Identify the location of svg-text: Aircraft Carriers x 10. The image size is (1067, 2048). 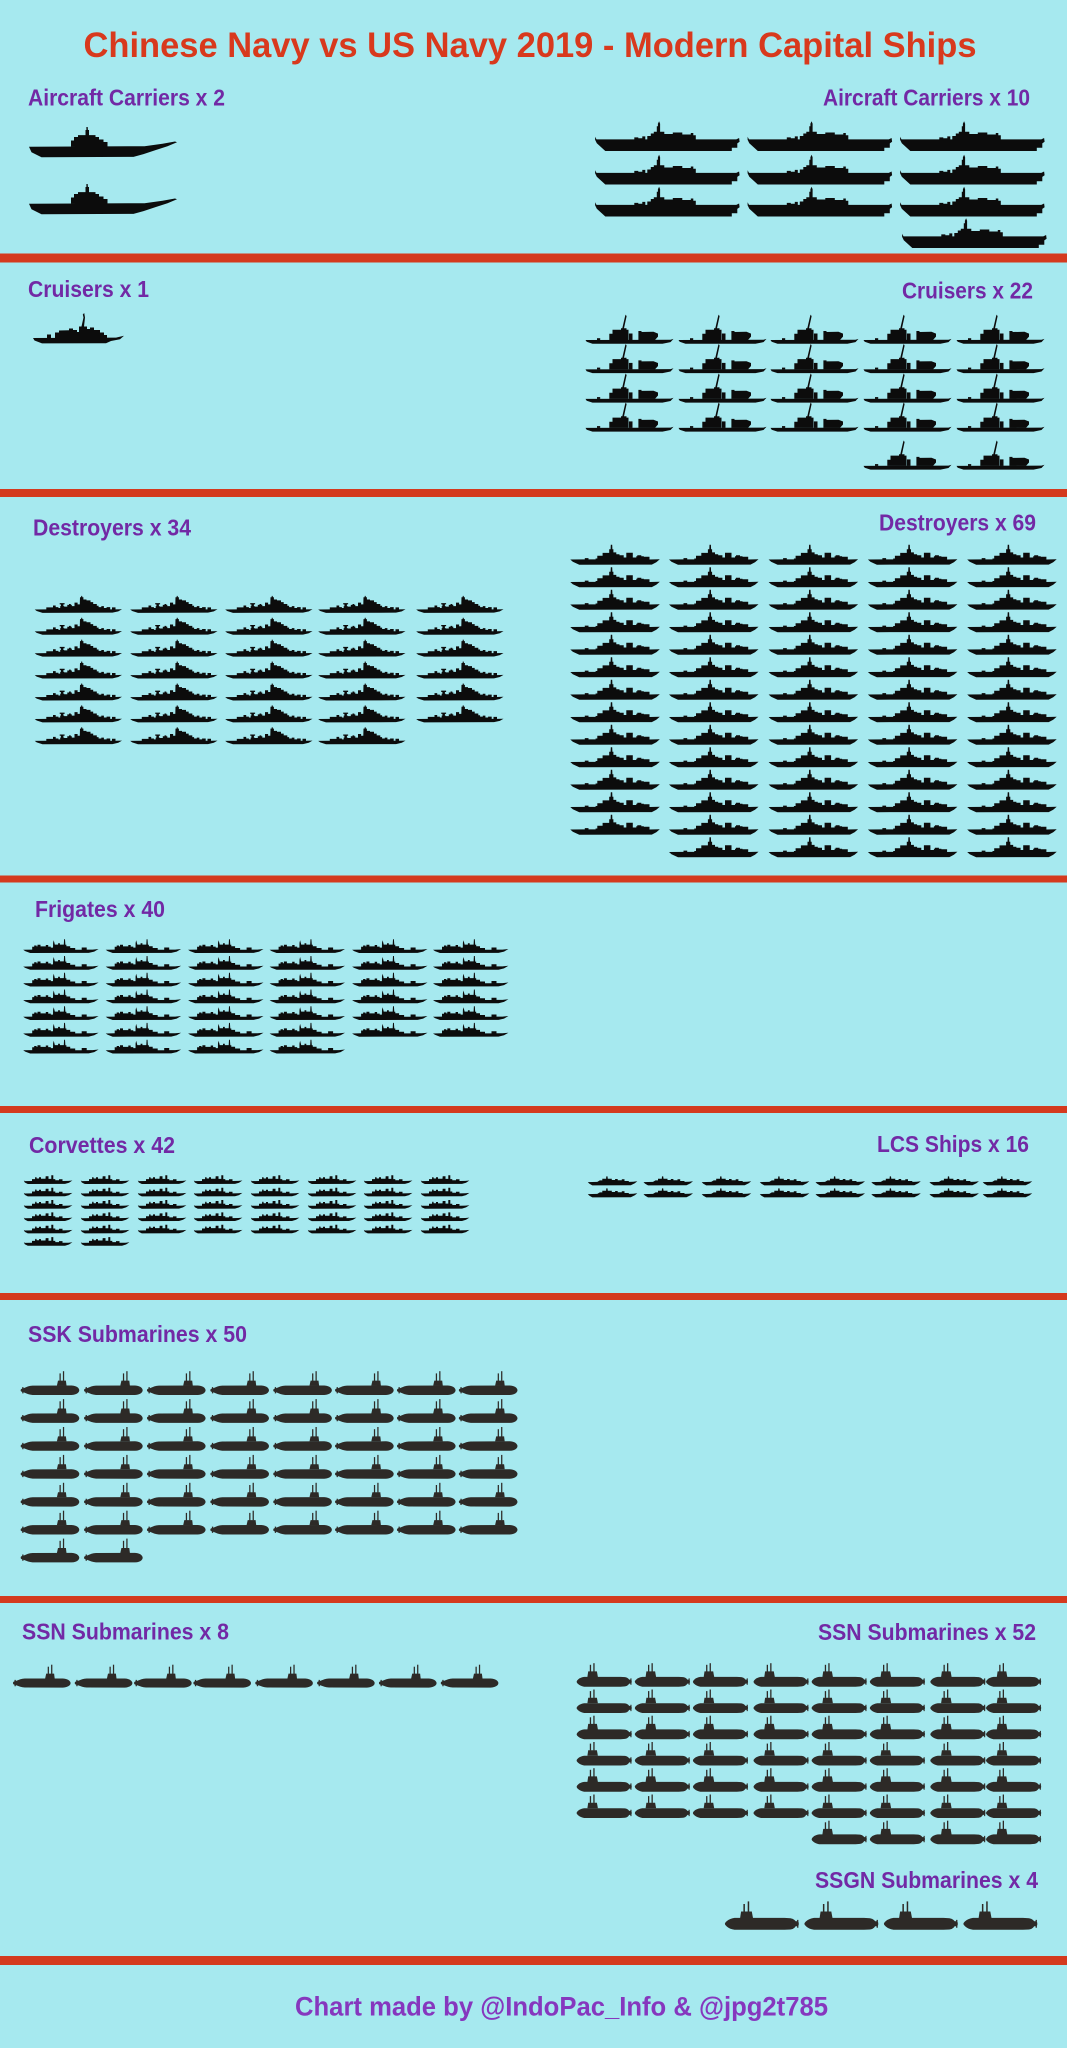
(926, 98).